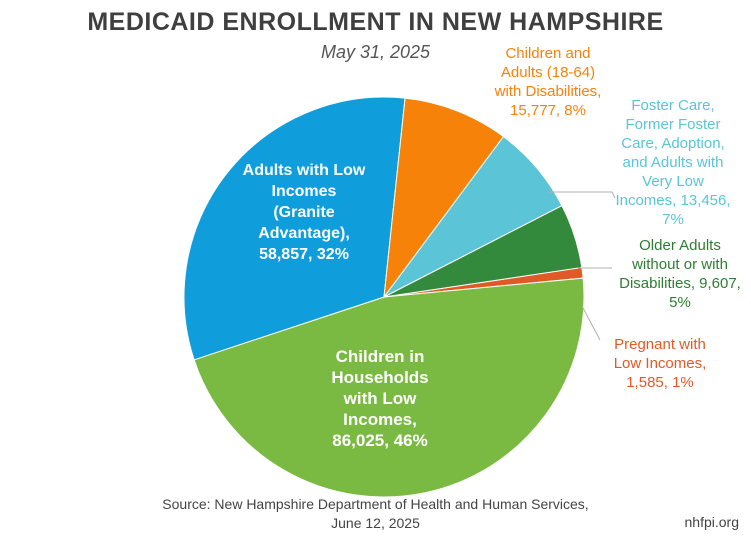 This screenshot has height=538, width=751. What do you see at coordinates (673, 219) in the screenshot?
I see `slice-label-line: 7%` at bounding box center [673, 219].